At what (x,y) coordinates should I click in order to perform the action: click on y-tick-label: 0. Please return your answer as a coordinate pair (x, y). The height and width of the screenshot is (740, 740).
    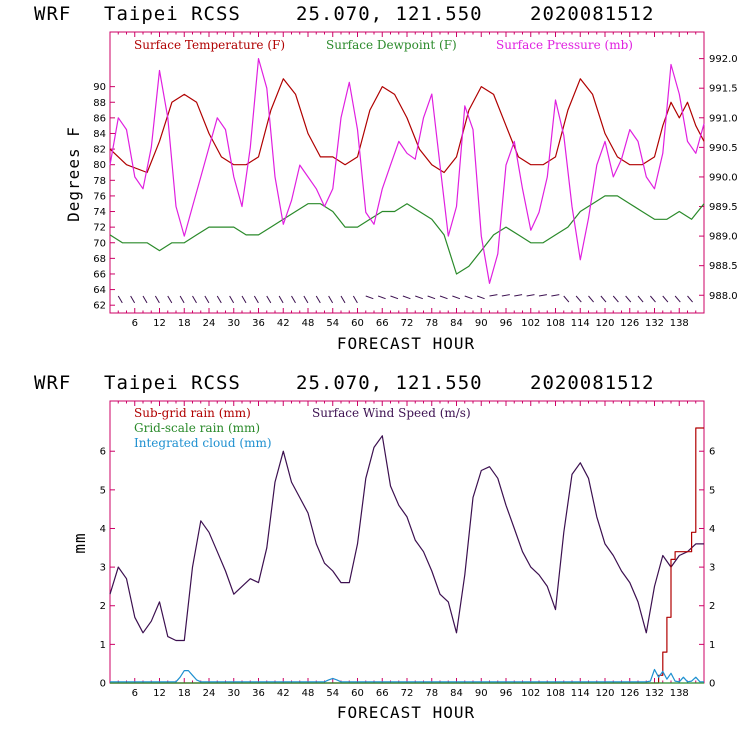
    Looking at the image, I should click on (103, 684).